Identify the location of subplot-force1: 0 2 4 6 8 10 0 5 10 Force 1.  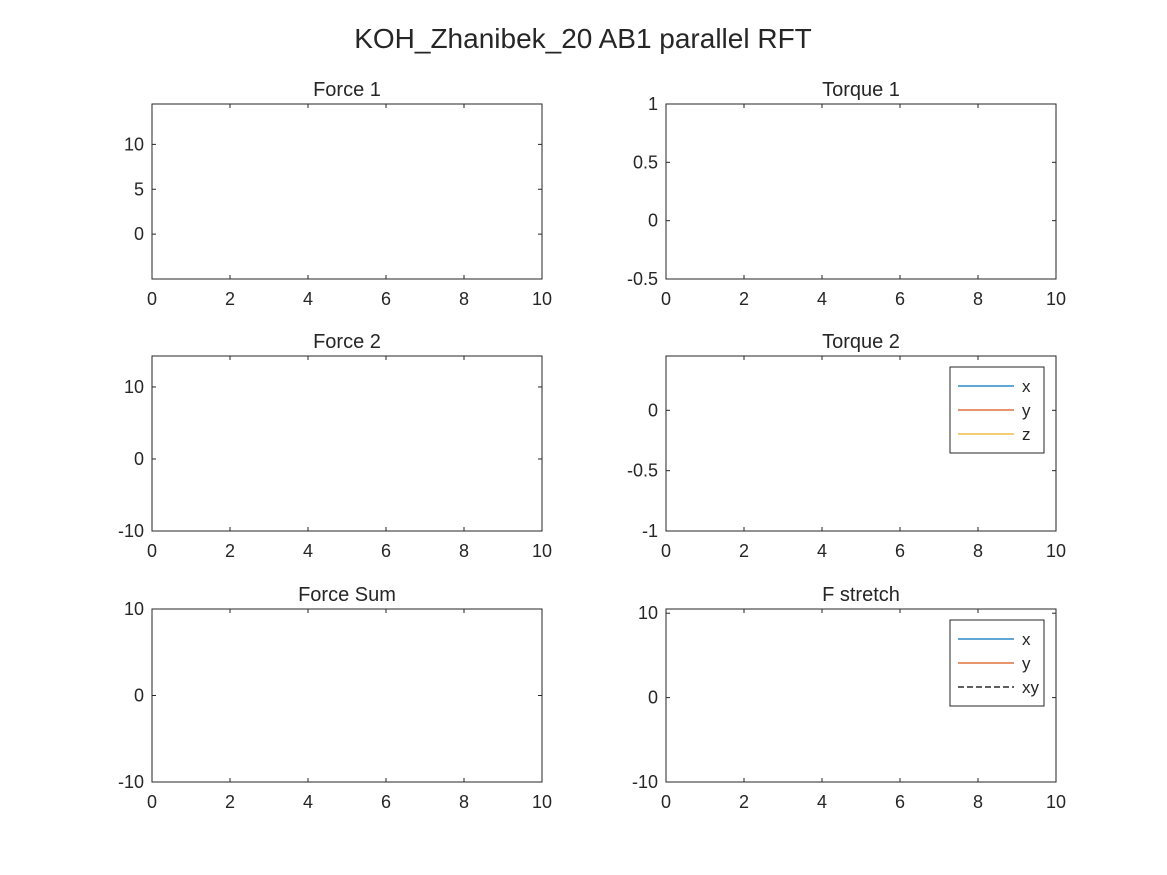
(338, 194).